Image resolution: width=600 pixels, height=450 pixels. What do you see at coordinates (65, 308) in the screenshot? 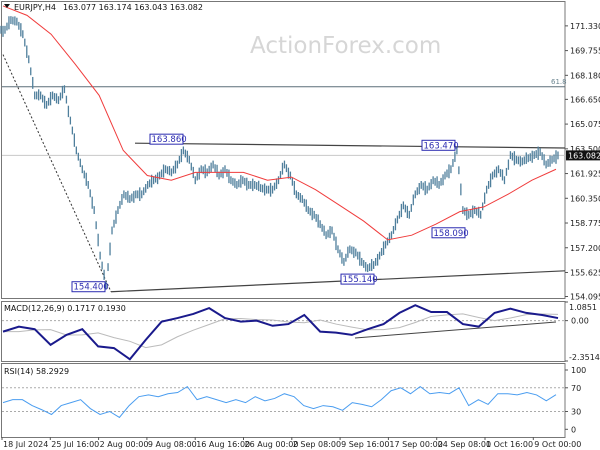
I see `macd-title: MACD(12,26,9) 0.1717 0.1930` at bounding box center [65, 308].